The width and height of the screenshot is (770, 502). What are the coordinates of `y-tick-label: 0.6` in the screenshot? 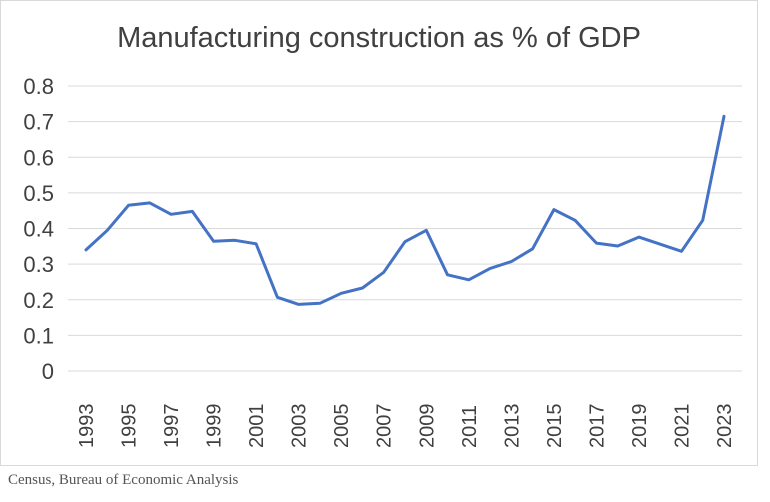 It's located at (38, 157).